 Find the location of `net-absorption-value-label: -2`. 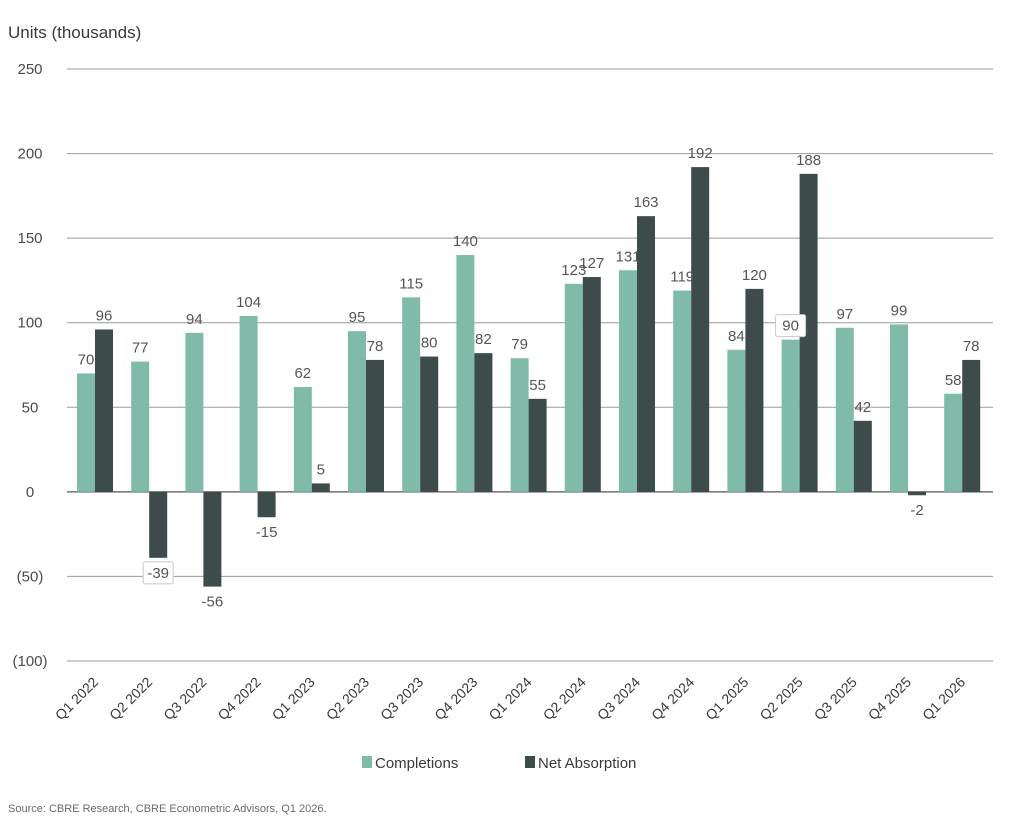

net-absorption-value-label: -2 is located at coordinates (916, 510).